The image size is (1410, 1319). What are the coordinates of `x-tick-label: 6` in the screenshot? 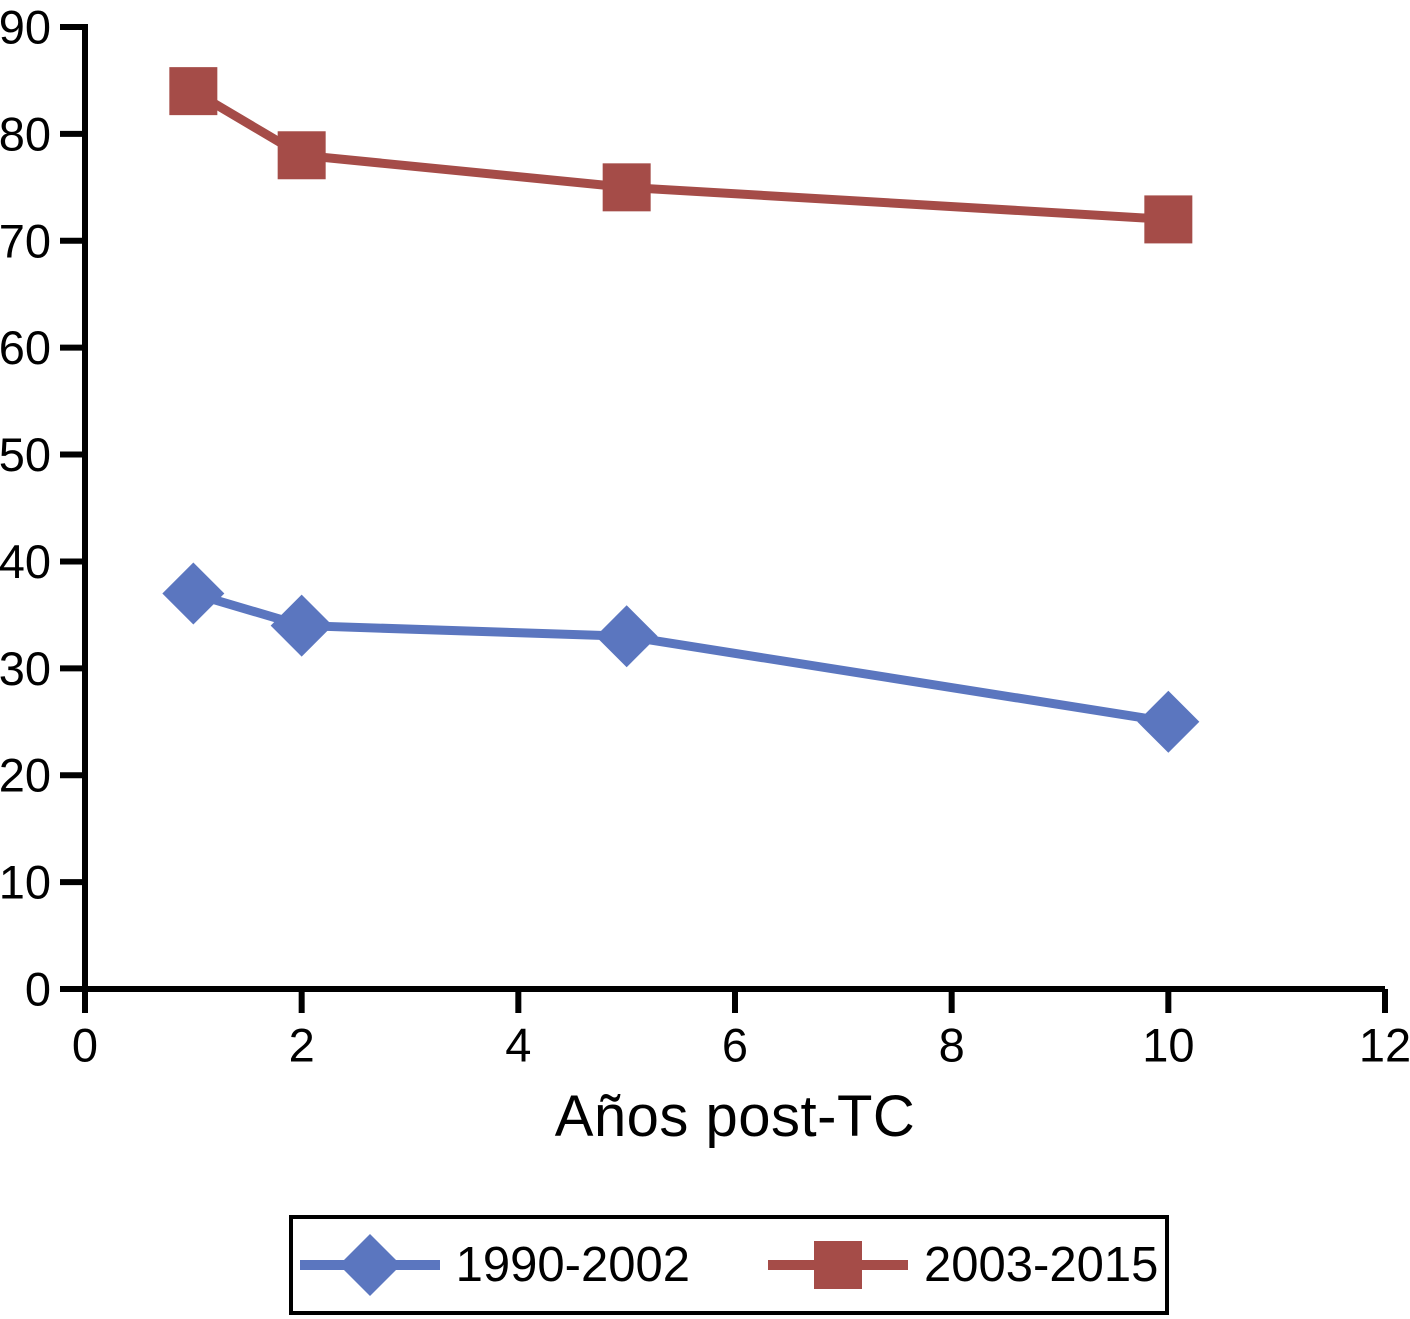 It's located at (735, 1044).